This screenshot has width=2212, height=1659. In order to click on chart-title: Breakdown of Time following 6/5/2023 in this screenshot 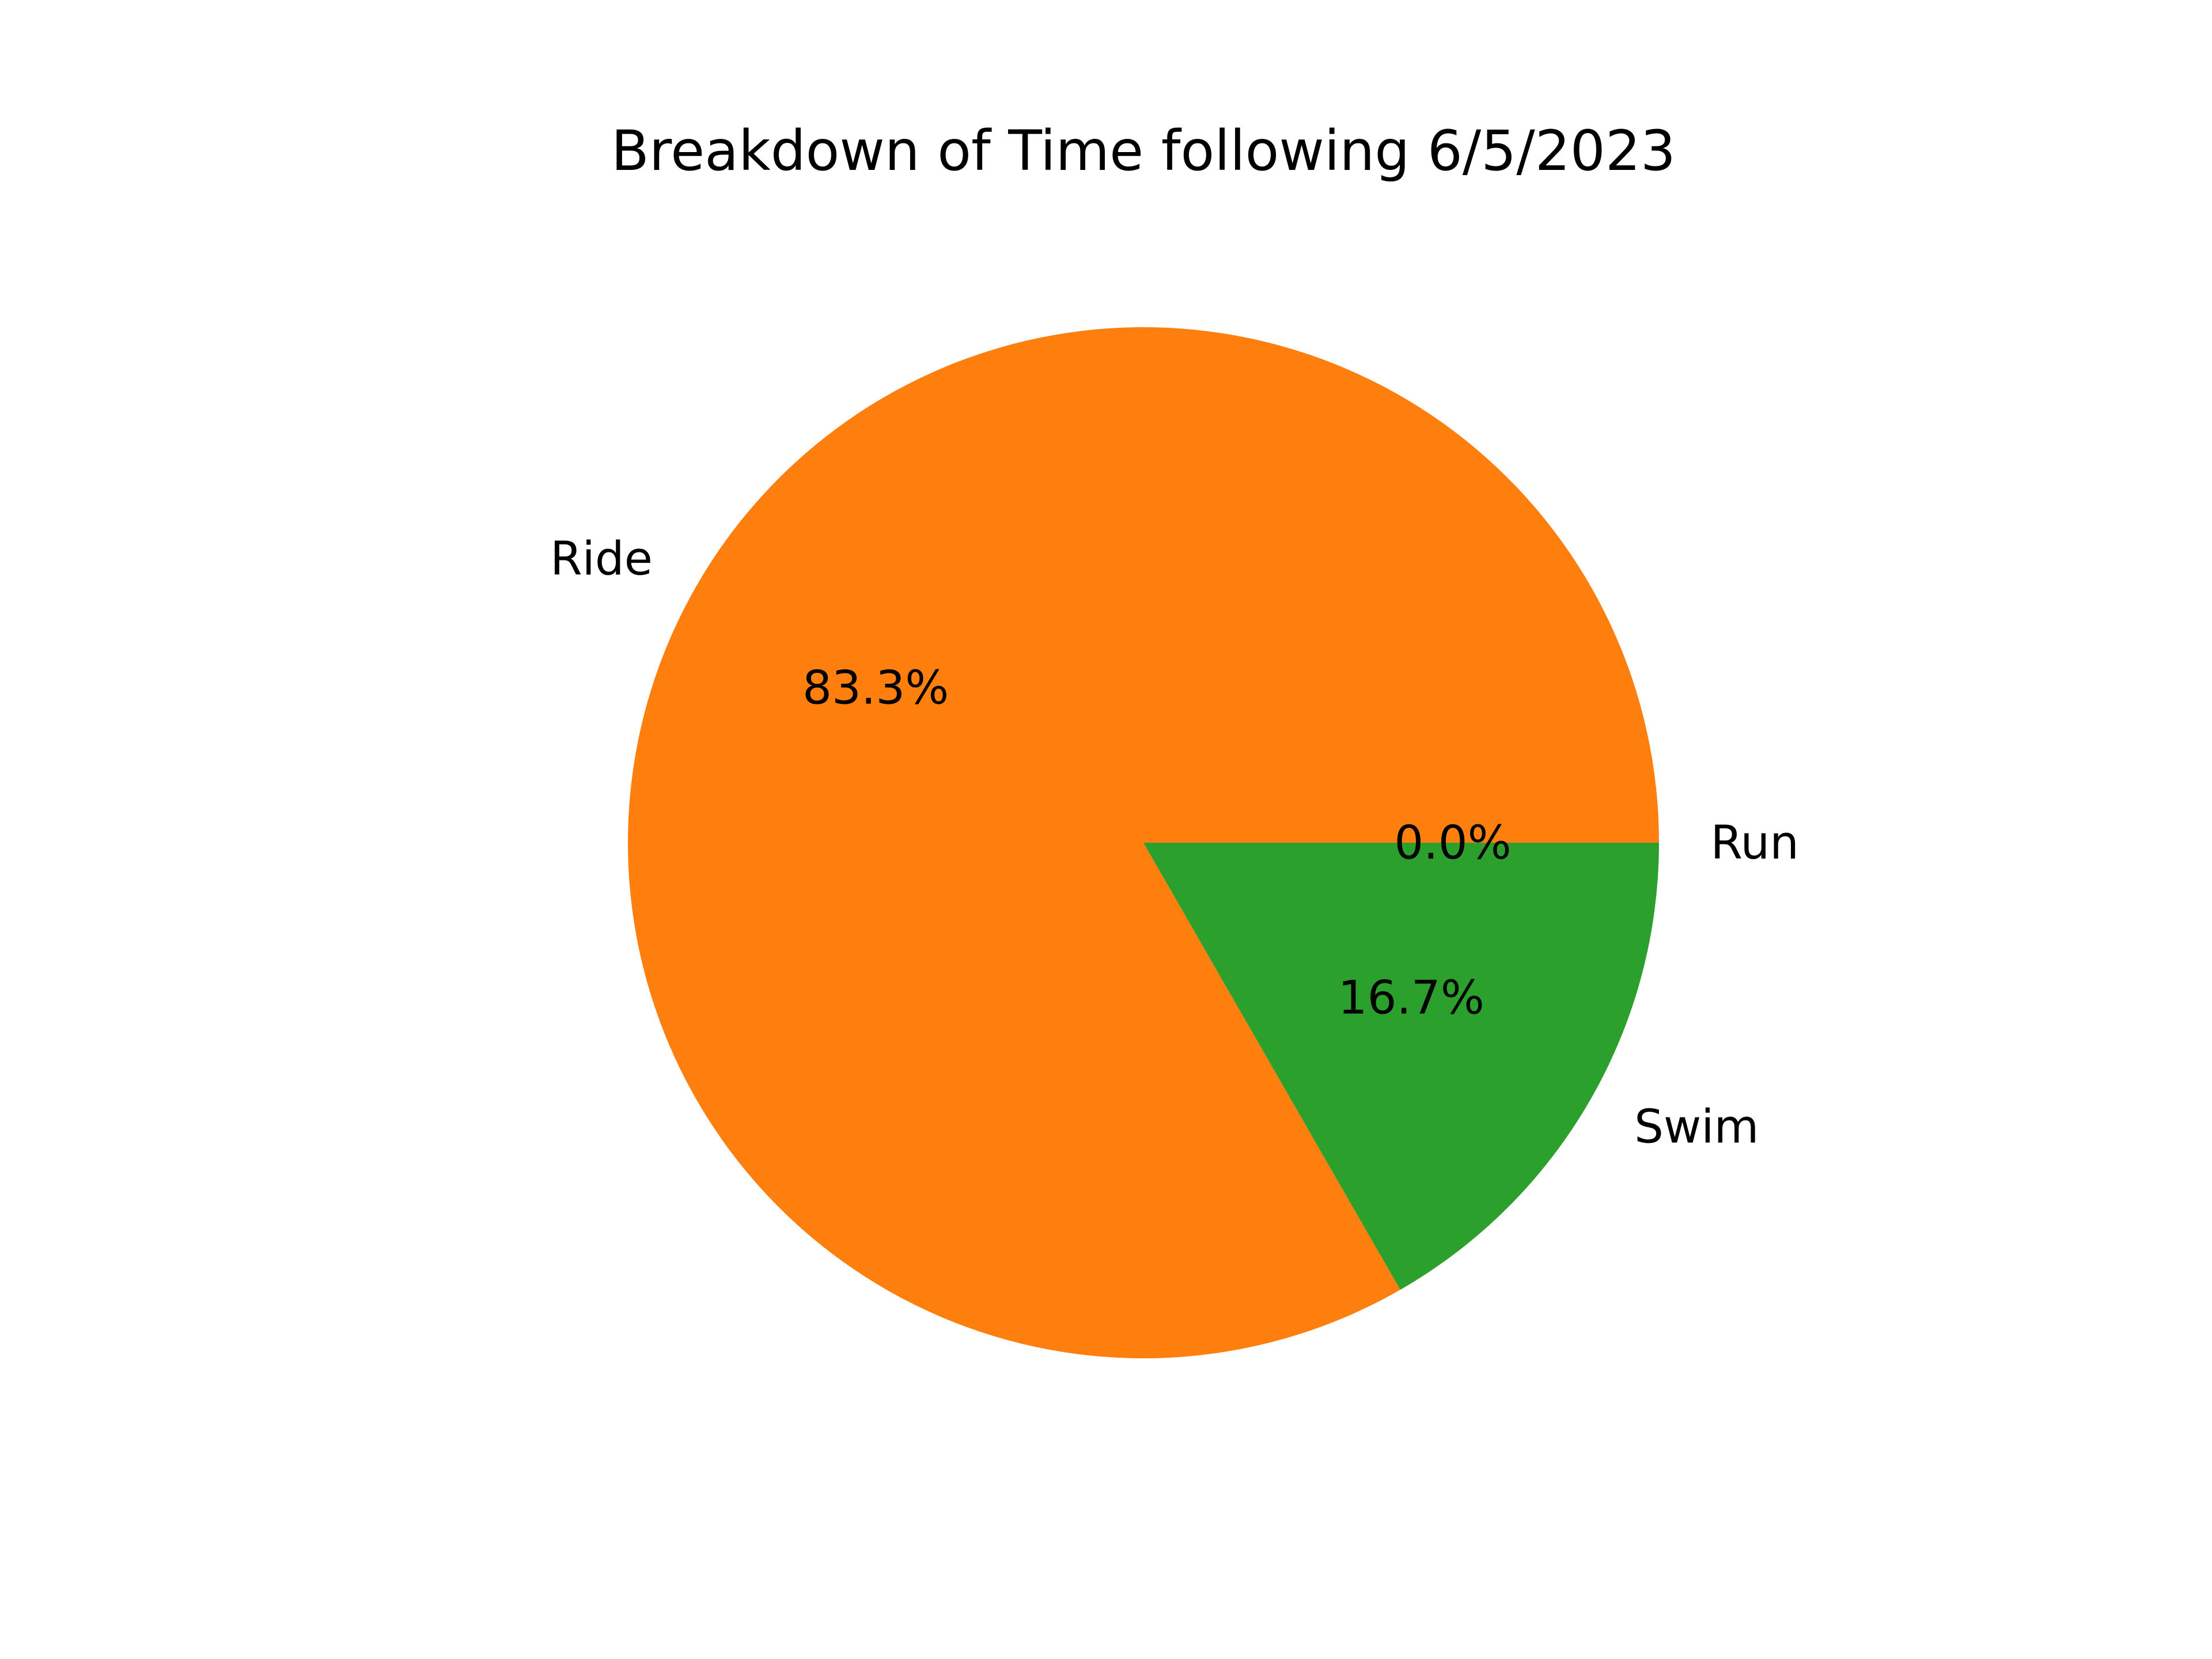, I will do `click(1143, 151)`.